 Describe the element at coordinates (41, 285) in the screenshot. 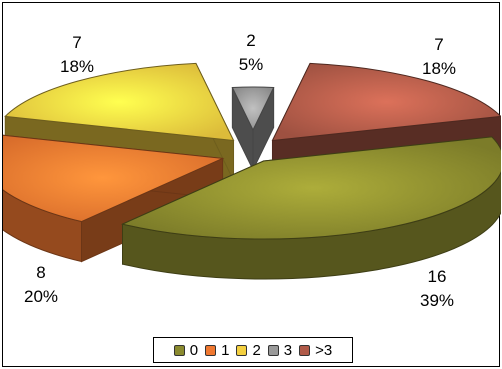

I see `data-label-1: 8 20%` at that location.